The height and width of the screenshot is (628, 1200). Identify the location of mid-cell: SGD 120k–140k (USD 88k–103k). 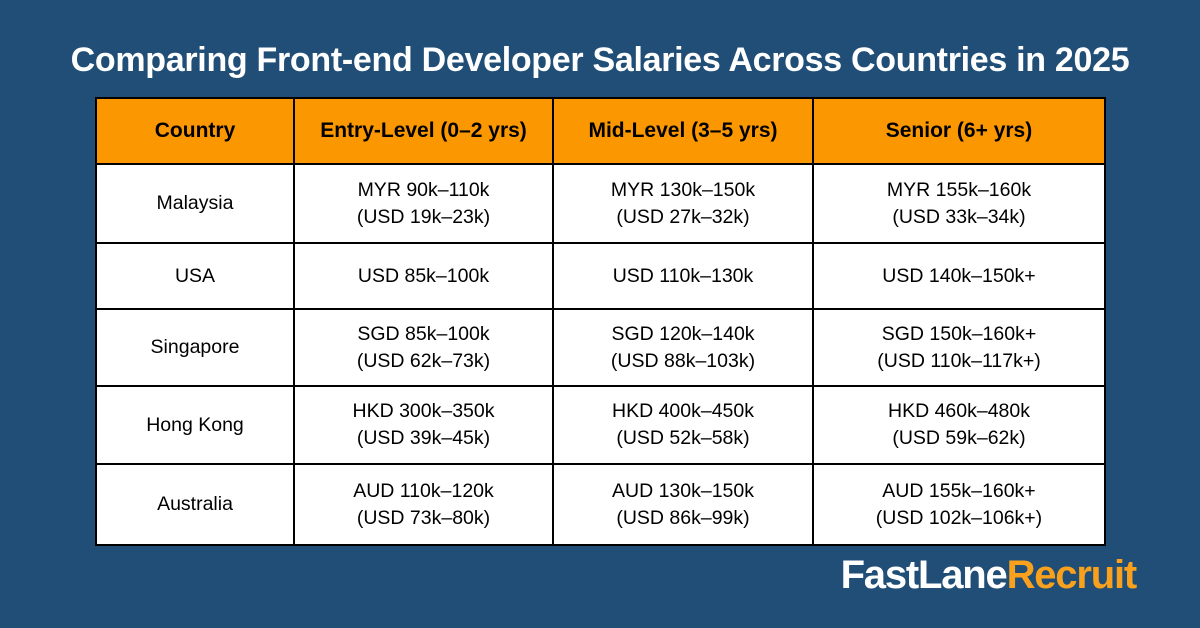
(683, 347).